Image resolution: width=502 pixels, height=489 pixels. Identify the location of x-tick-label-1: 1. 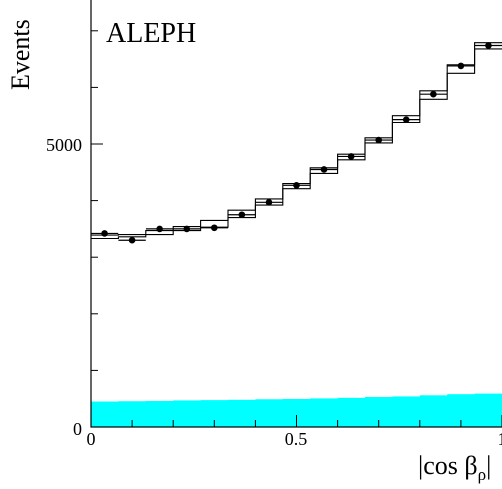
(500, 439).